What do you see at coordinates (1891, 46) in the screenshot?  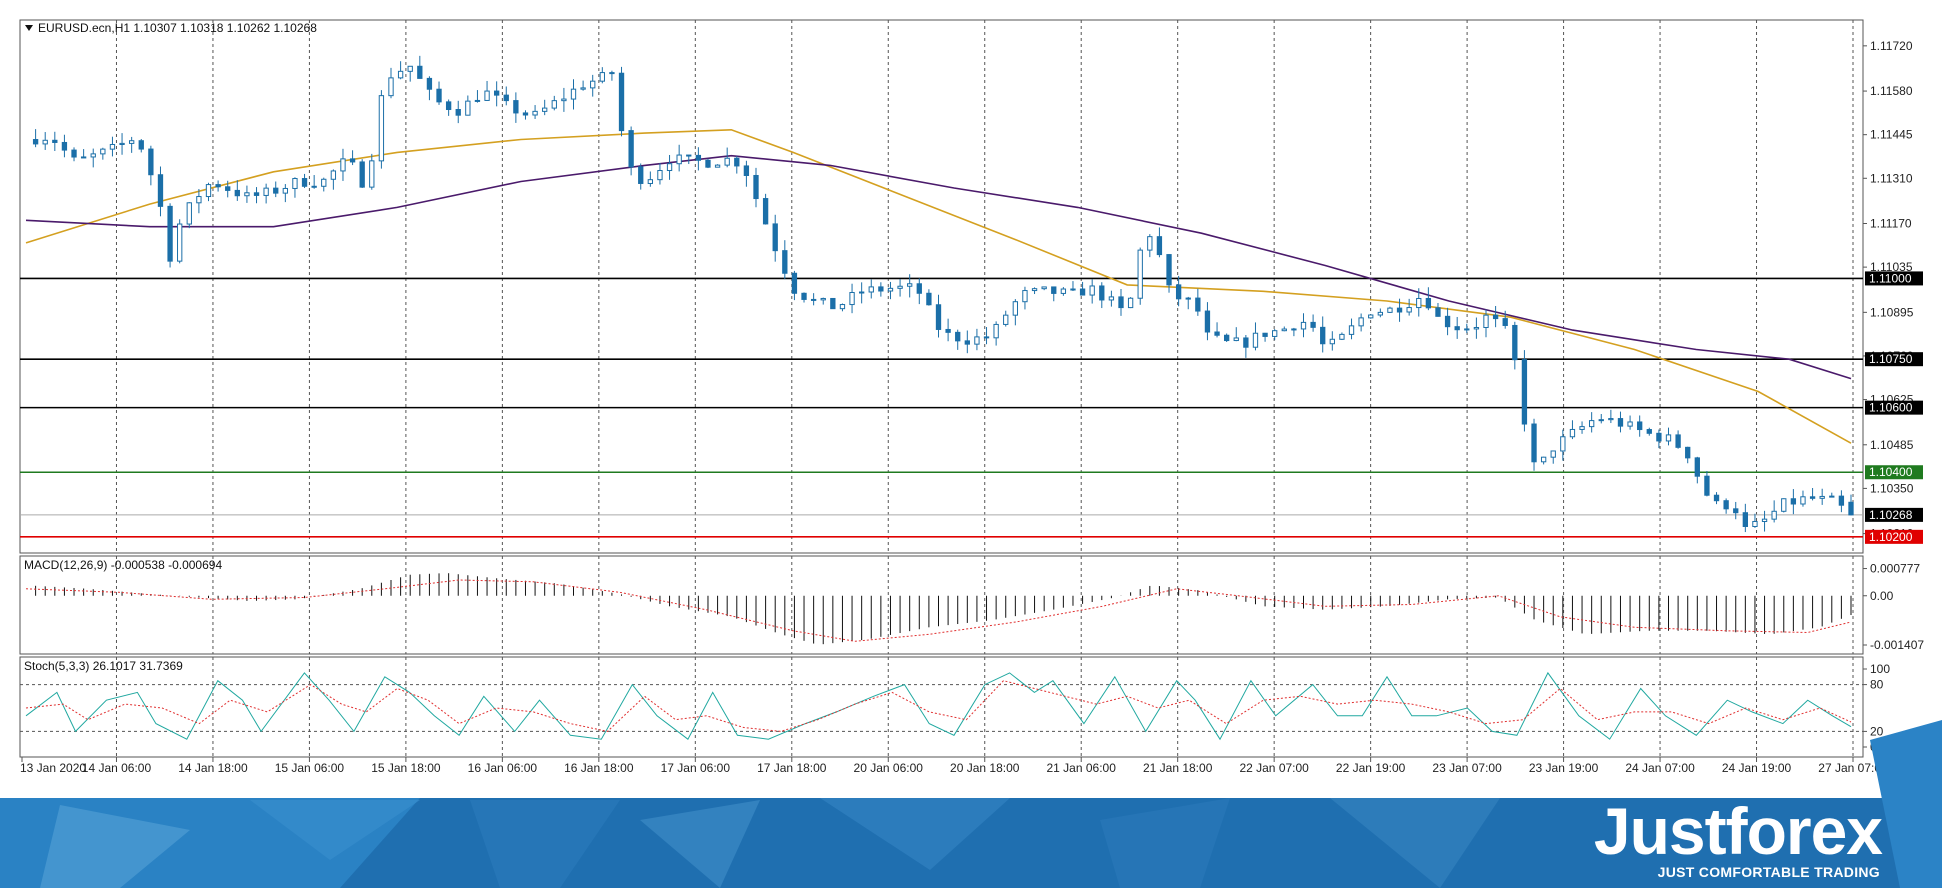 I see `price-tick-label: 1.11720` at bounding box center [1891, 46].